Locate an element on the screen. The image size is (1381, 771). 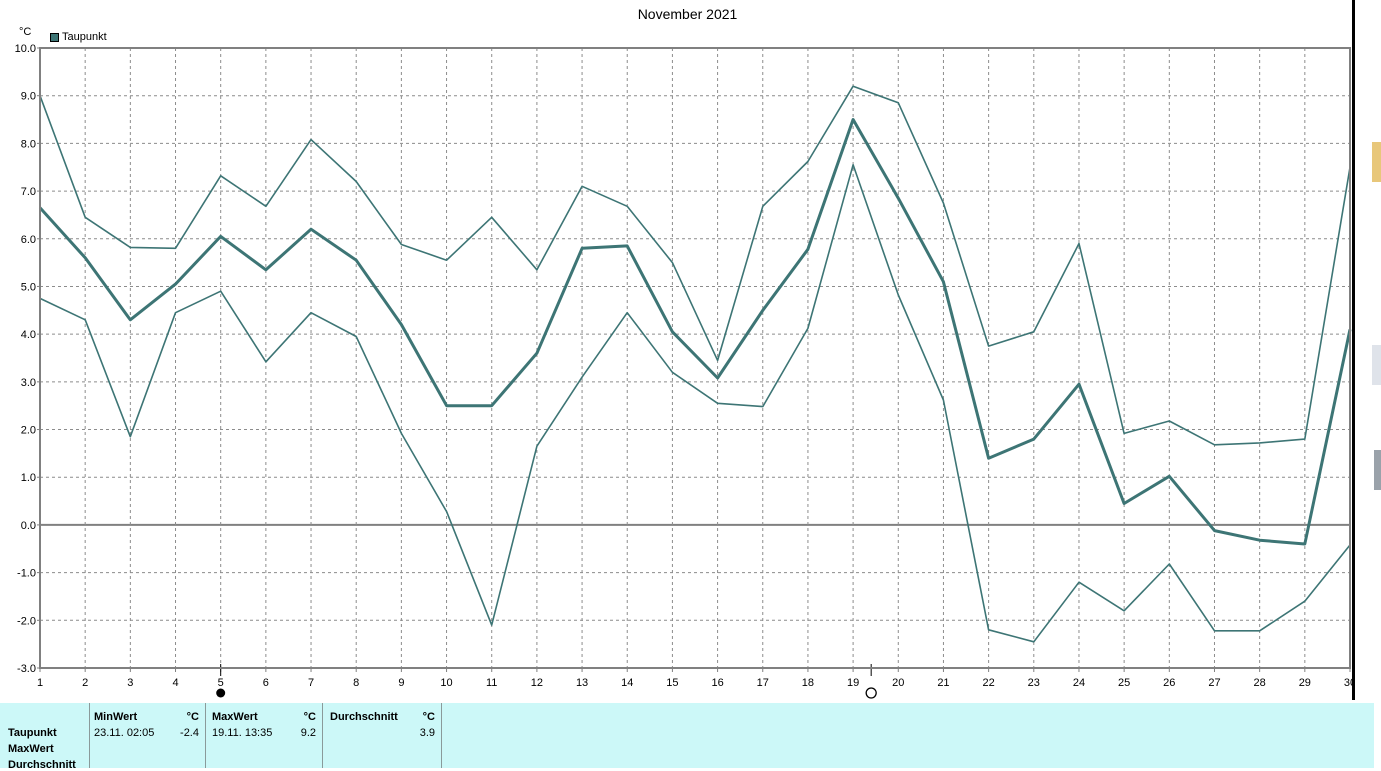
x-tick-label: 27 is located at coordinates (1214, 683).